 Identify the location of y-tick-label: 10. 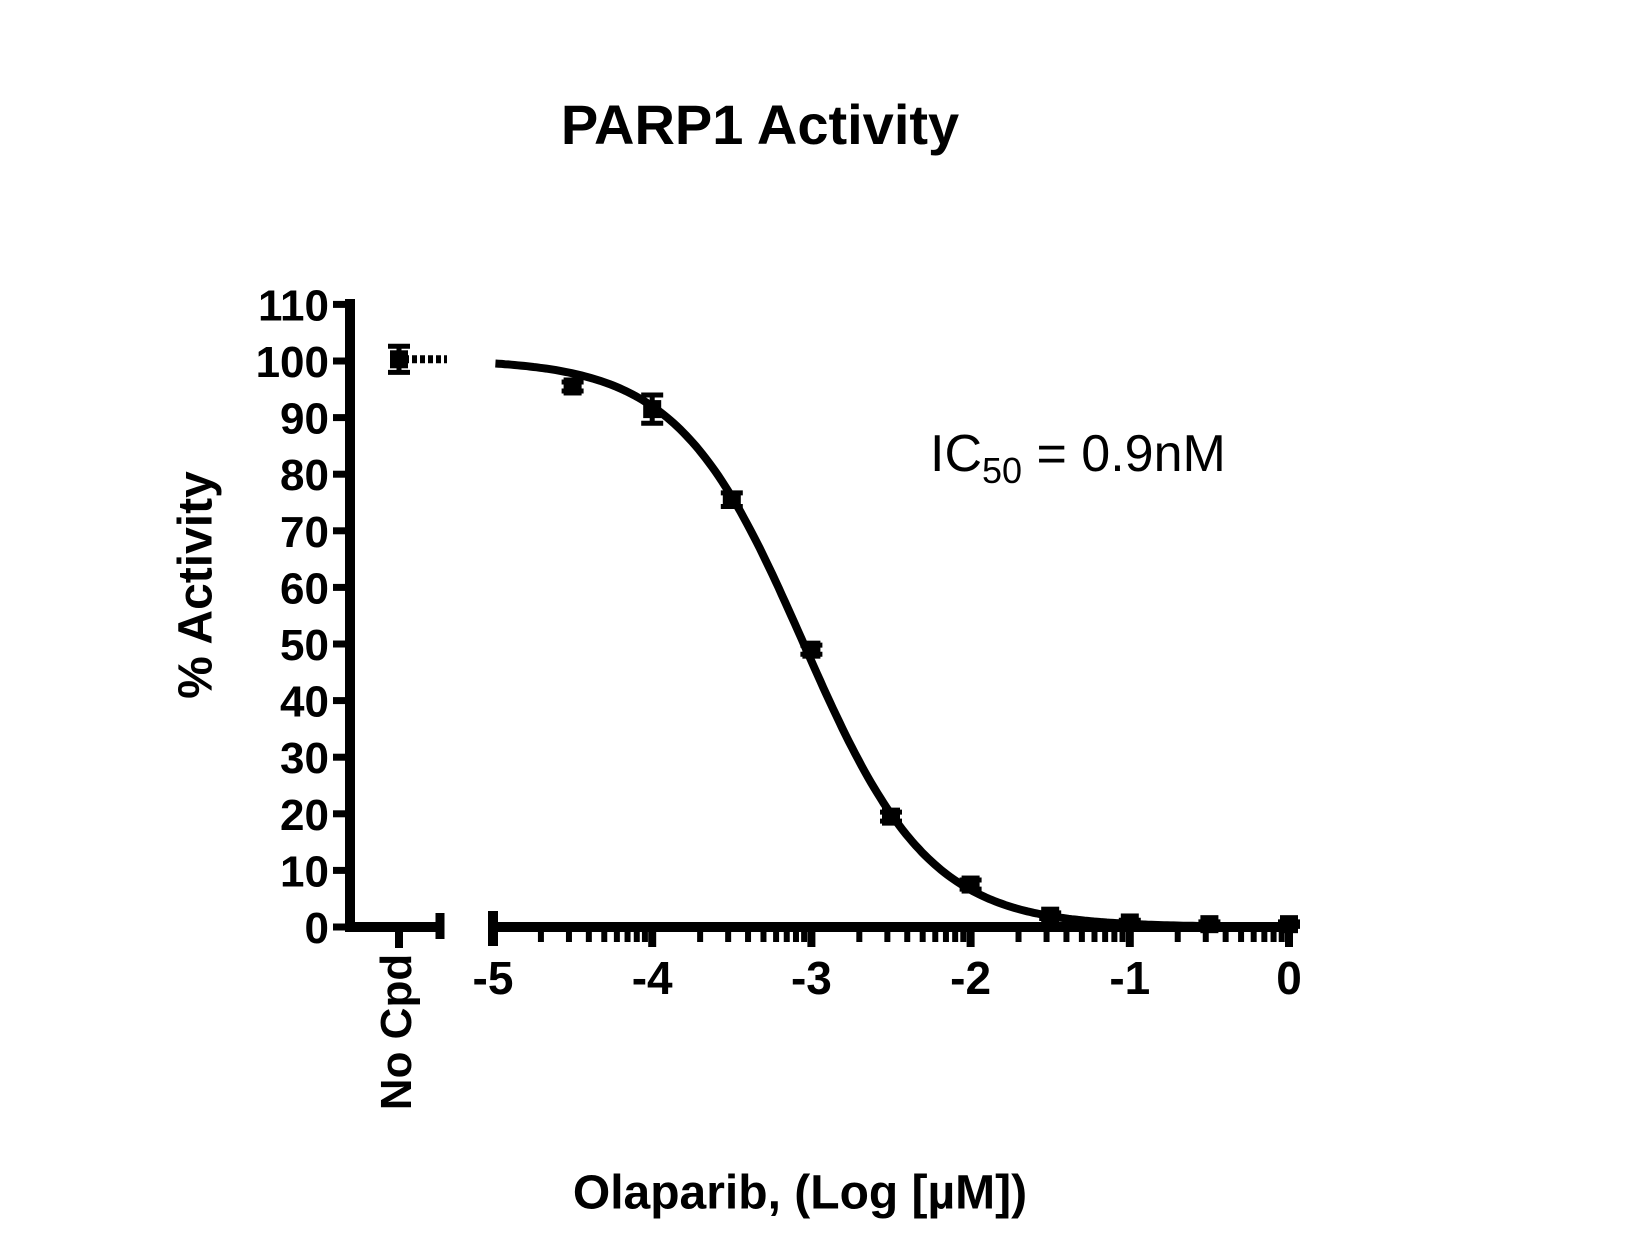
(304, 871).